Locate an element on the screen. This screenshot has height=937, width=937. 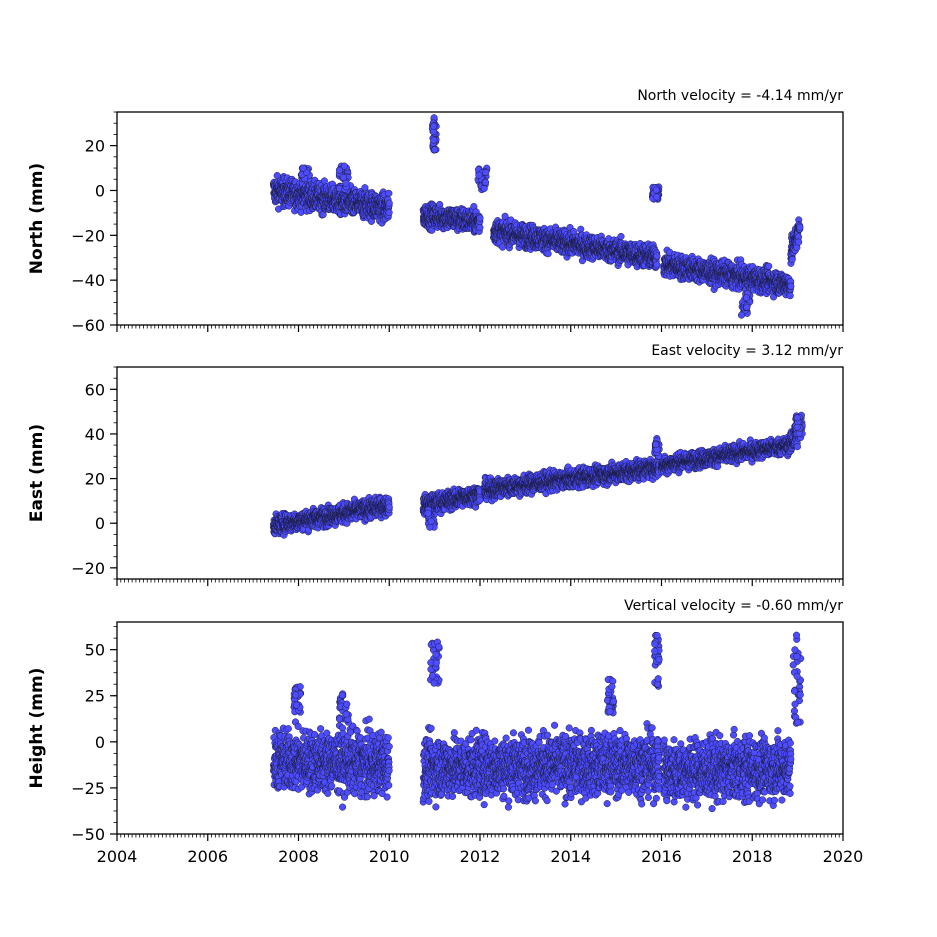
north-x-ticks is located at coordinates (480, 328).